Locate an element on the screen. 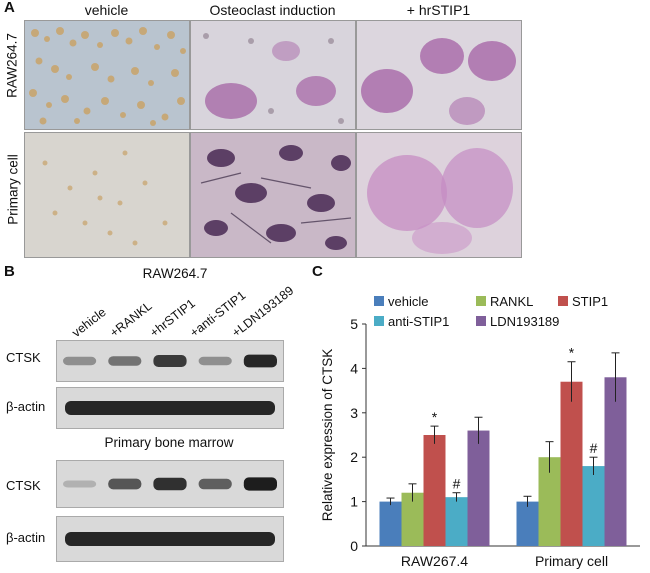  panel-b-subtitle: Primary bone marrow is located at coordinates (169, 442).